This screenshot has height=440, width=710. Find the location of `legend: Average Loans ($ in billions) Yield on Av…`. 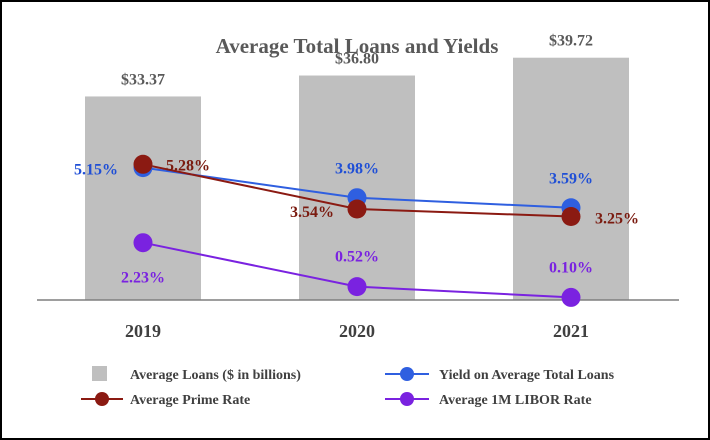

legend: Average Loans ($ in billions) Yield on Av… is located at coordinates (348, 387).